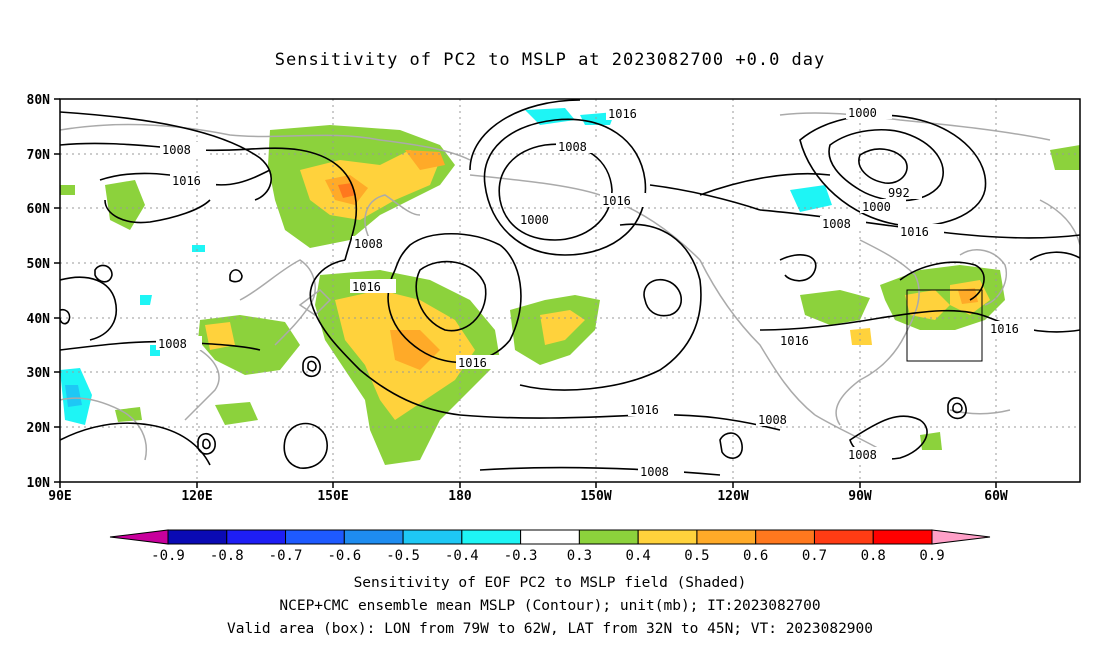 The height and width of the screenshot is (650, 1100). What do you see at coordinates (521, 556) in the screenshot?
I see `colorbar-tick-label: -0.3` at bounding box center [521, 556].